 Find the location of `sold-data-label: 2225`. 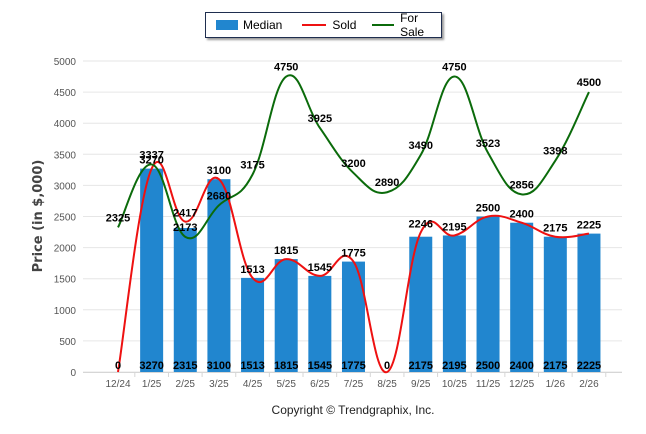

sold-data-label: 2225 is located at coordinates (589, 226).